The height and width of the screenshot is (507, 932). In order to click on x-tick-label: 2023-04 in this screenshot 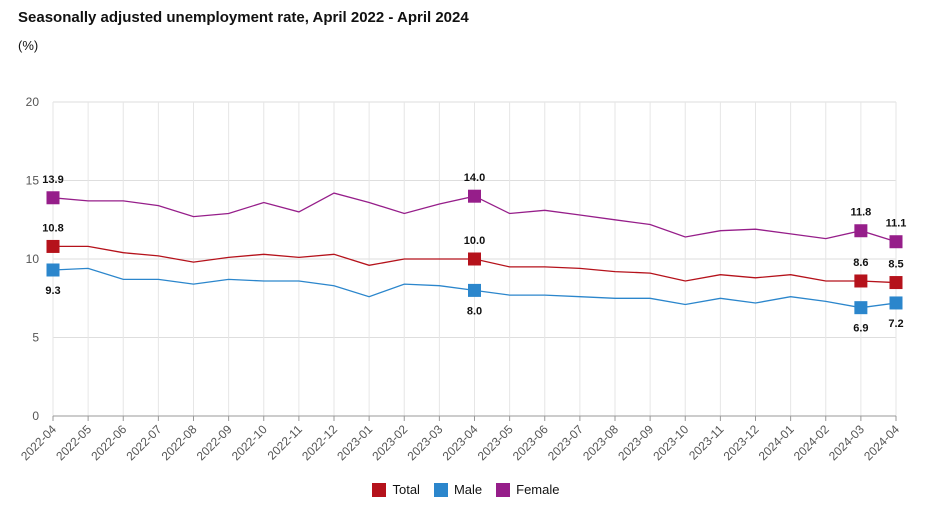, I will do `click(460, 442)`.